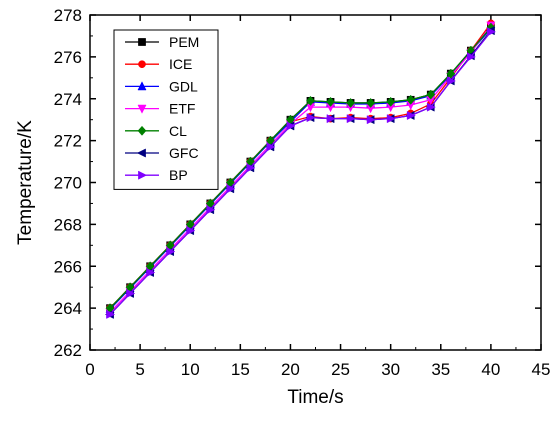 This screenshot has width=550, height=421. Describe the element at coordinates (178, 175) in the screenshot. I see `legend-label: BP` at that location.